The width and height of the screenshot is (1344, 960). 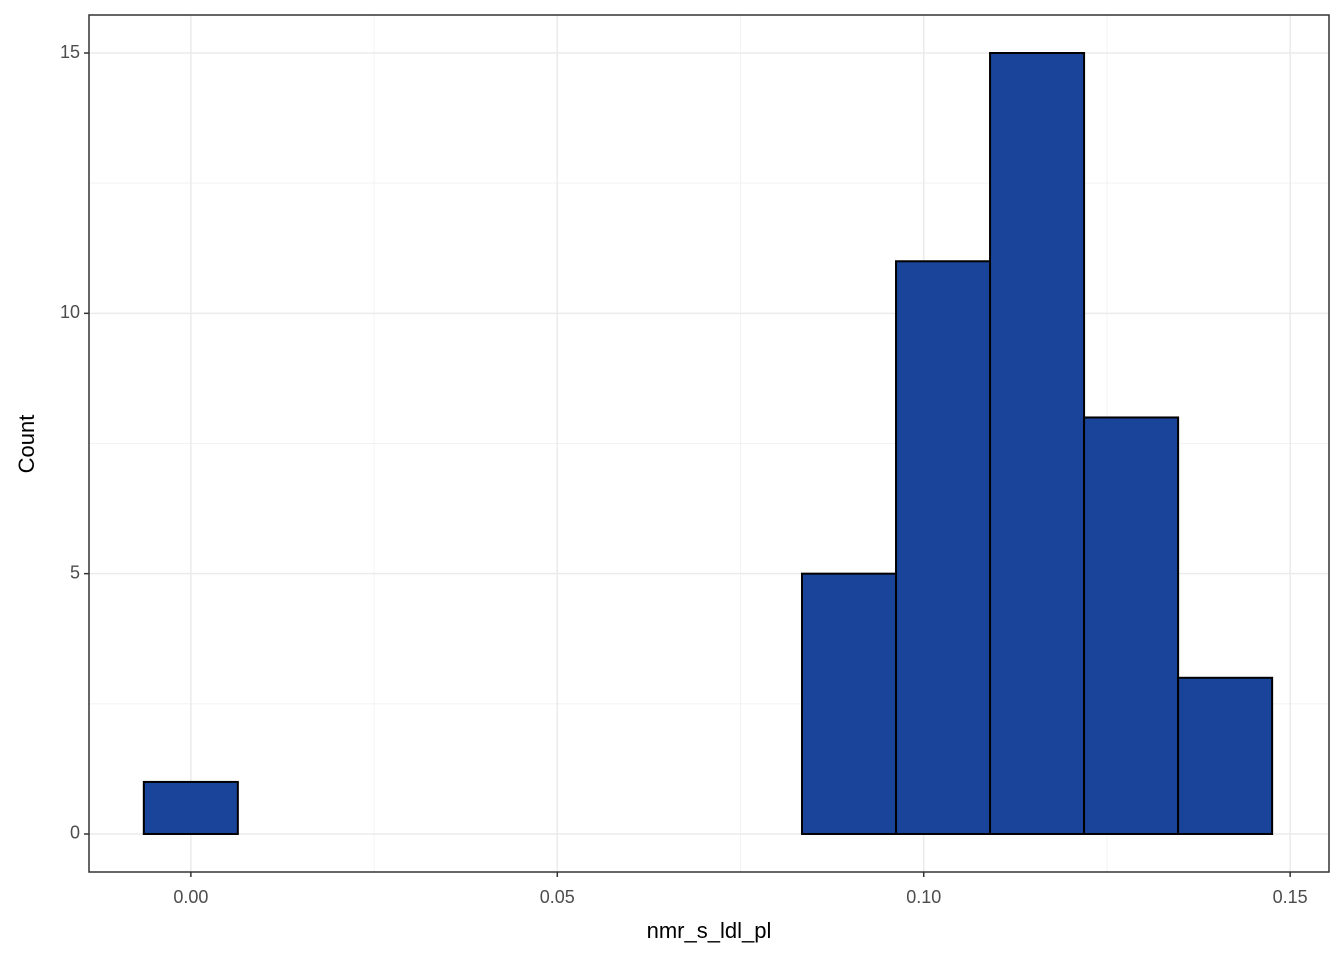 What do you see at coordinates (26, 444) in the screenshot?
I see `y-axis-title: Count` at bounding box center [26, 444].